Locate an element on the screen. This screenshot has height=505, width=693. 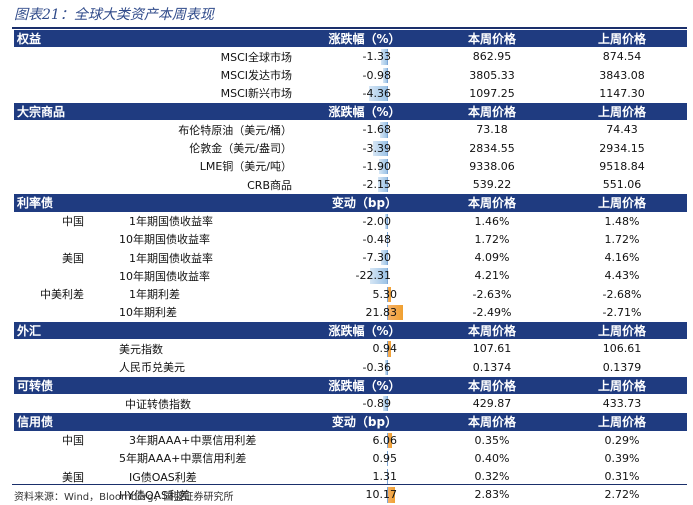
indicator-label: 人民币兑美元 is located at coordinates (198, 367).